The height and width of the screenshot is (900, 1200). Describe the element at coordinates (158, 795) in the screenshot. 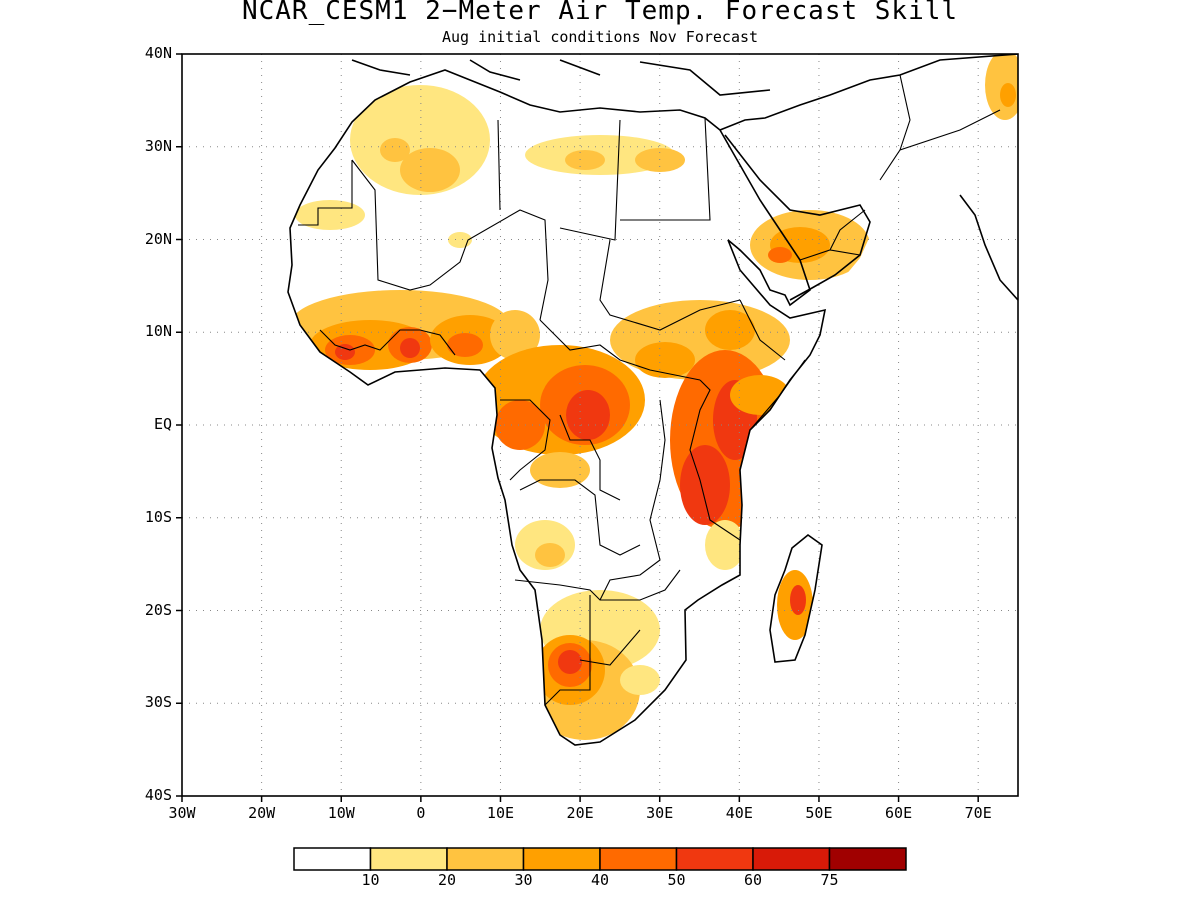

I see `lat-label: 40S` at that location.